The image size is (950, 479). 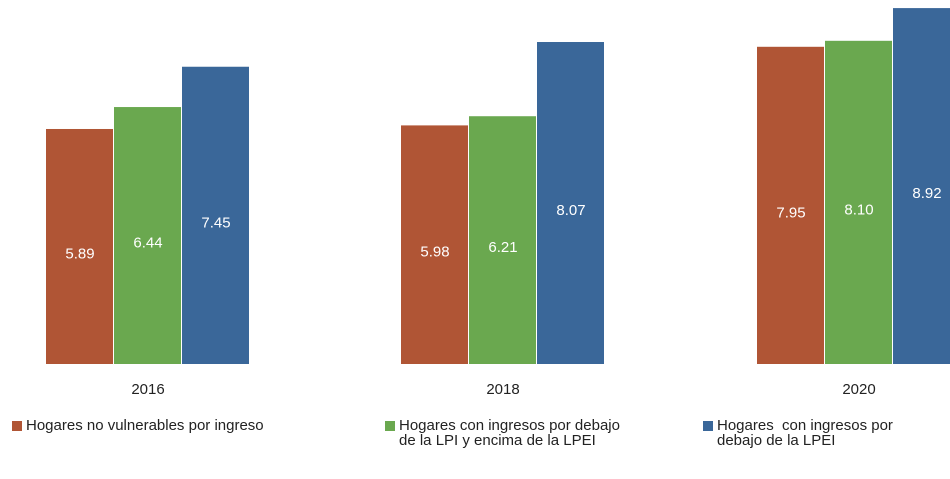 I want to click on legend-item: Hogares no vulnerables por ingreso, so click(x=182, y=425).